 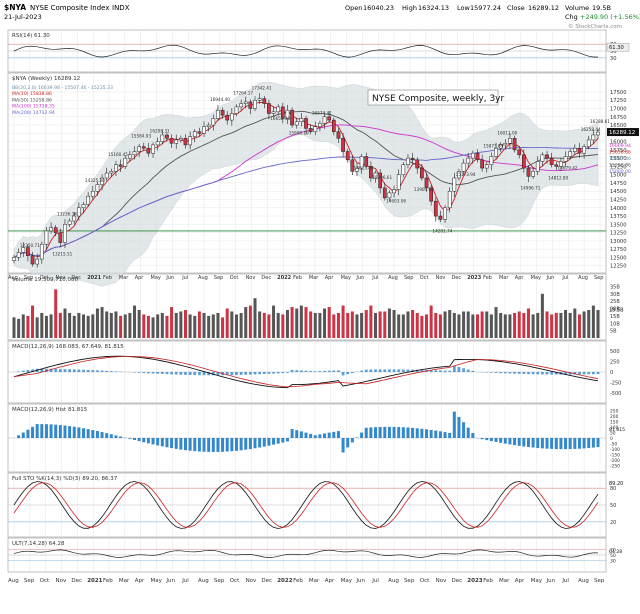 I want to click on y-tick-label: 20, so click(x=613, y=523).